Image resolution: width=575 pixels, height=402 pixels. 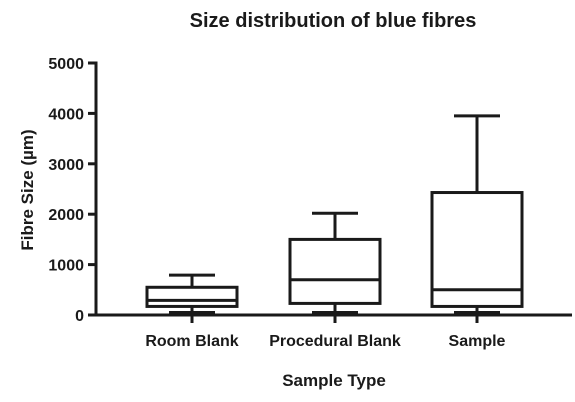 What do you see at coordinates (66, 165) in the screenshot?
I see `y-tick-label: 3000` at bounding box center [66, 165].